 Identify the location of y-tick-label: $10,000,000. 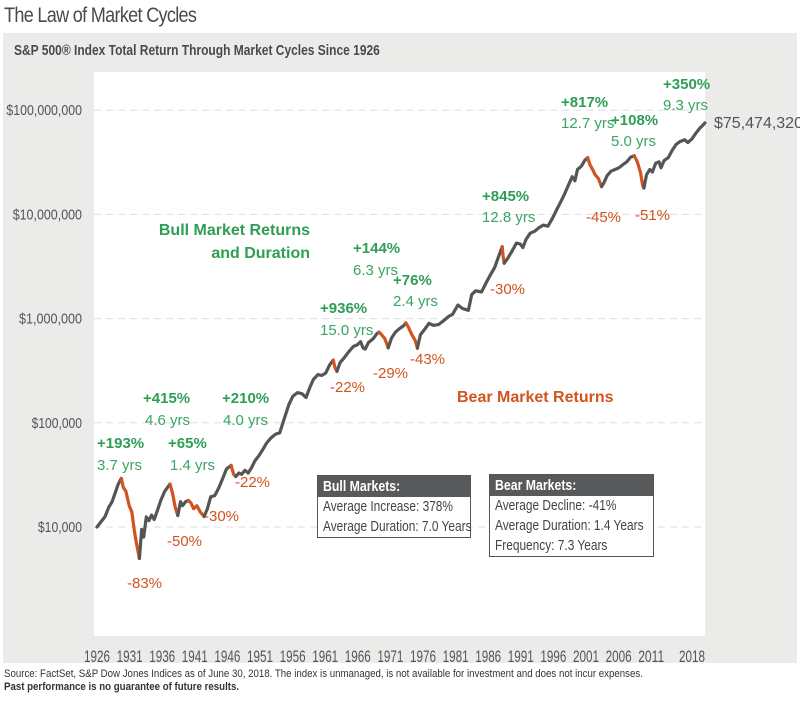
(47, 214).